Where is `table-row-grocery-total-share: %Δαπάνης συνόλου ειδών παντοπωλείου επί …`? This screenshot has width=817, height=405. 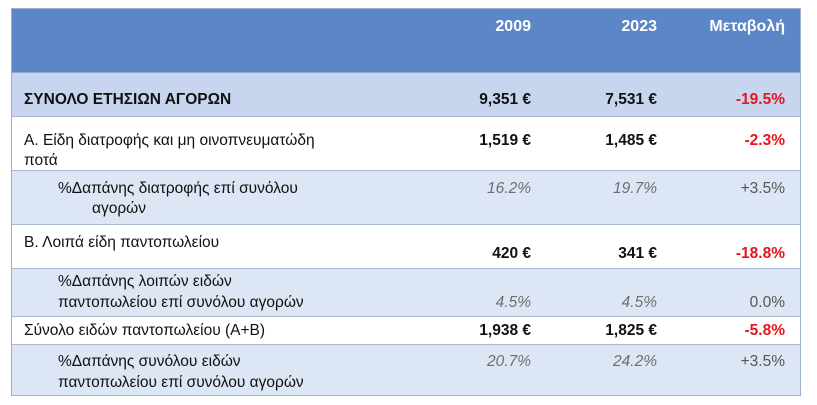
table-row-grocery-total-share: %Δαπάνης συνόλου ειδών παντοπωλείου επί … is located at coordinates (406, 370).